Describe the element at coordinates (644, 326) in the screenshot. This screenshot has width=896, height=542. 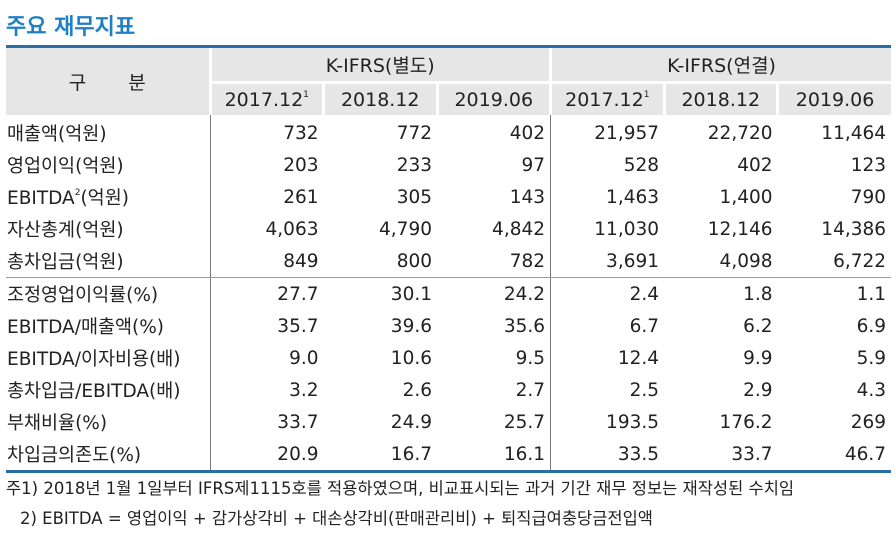
I see `cell-value: 6.7` at that location.